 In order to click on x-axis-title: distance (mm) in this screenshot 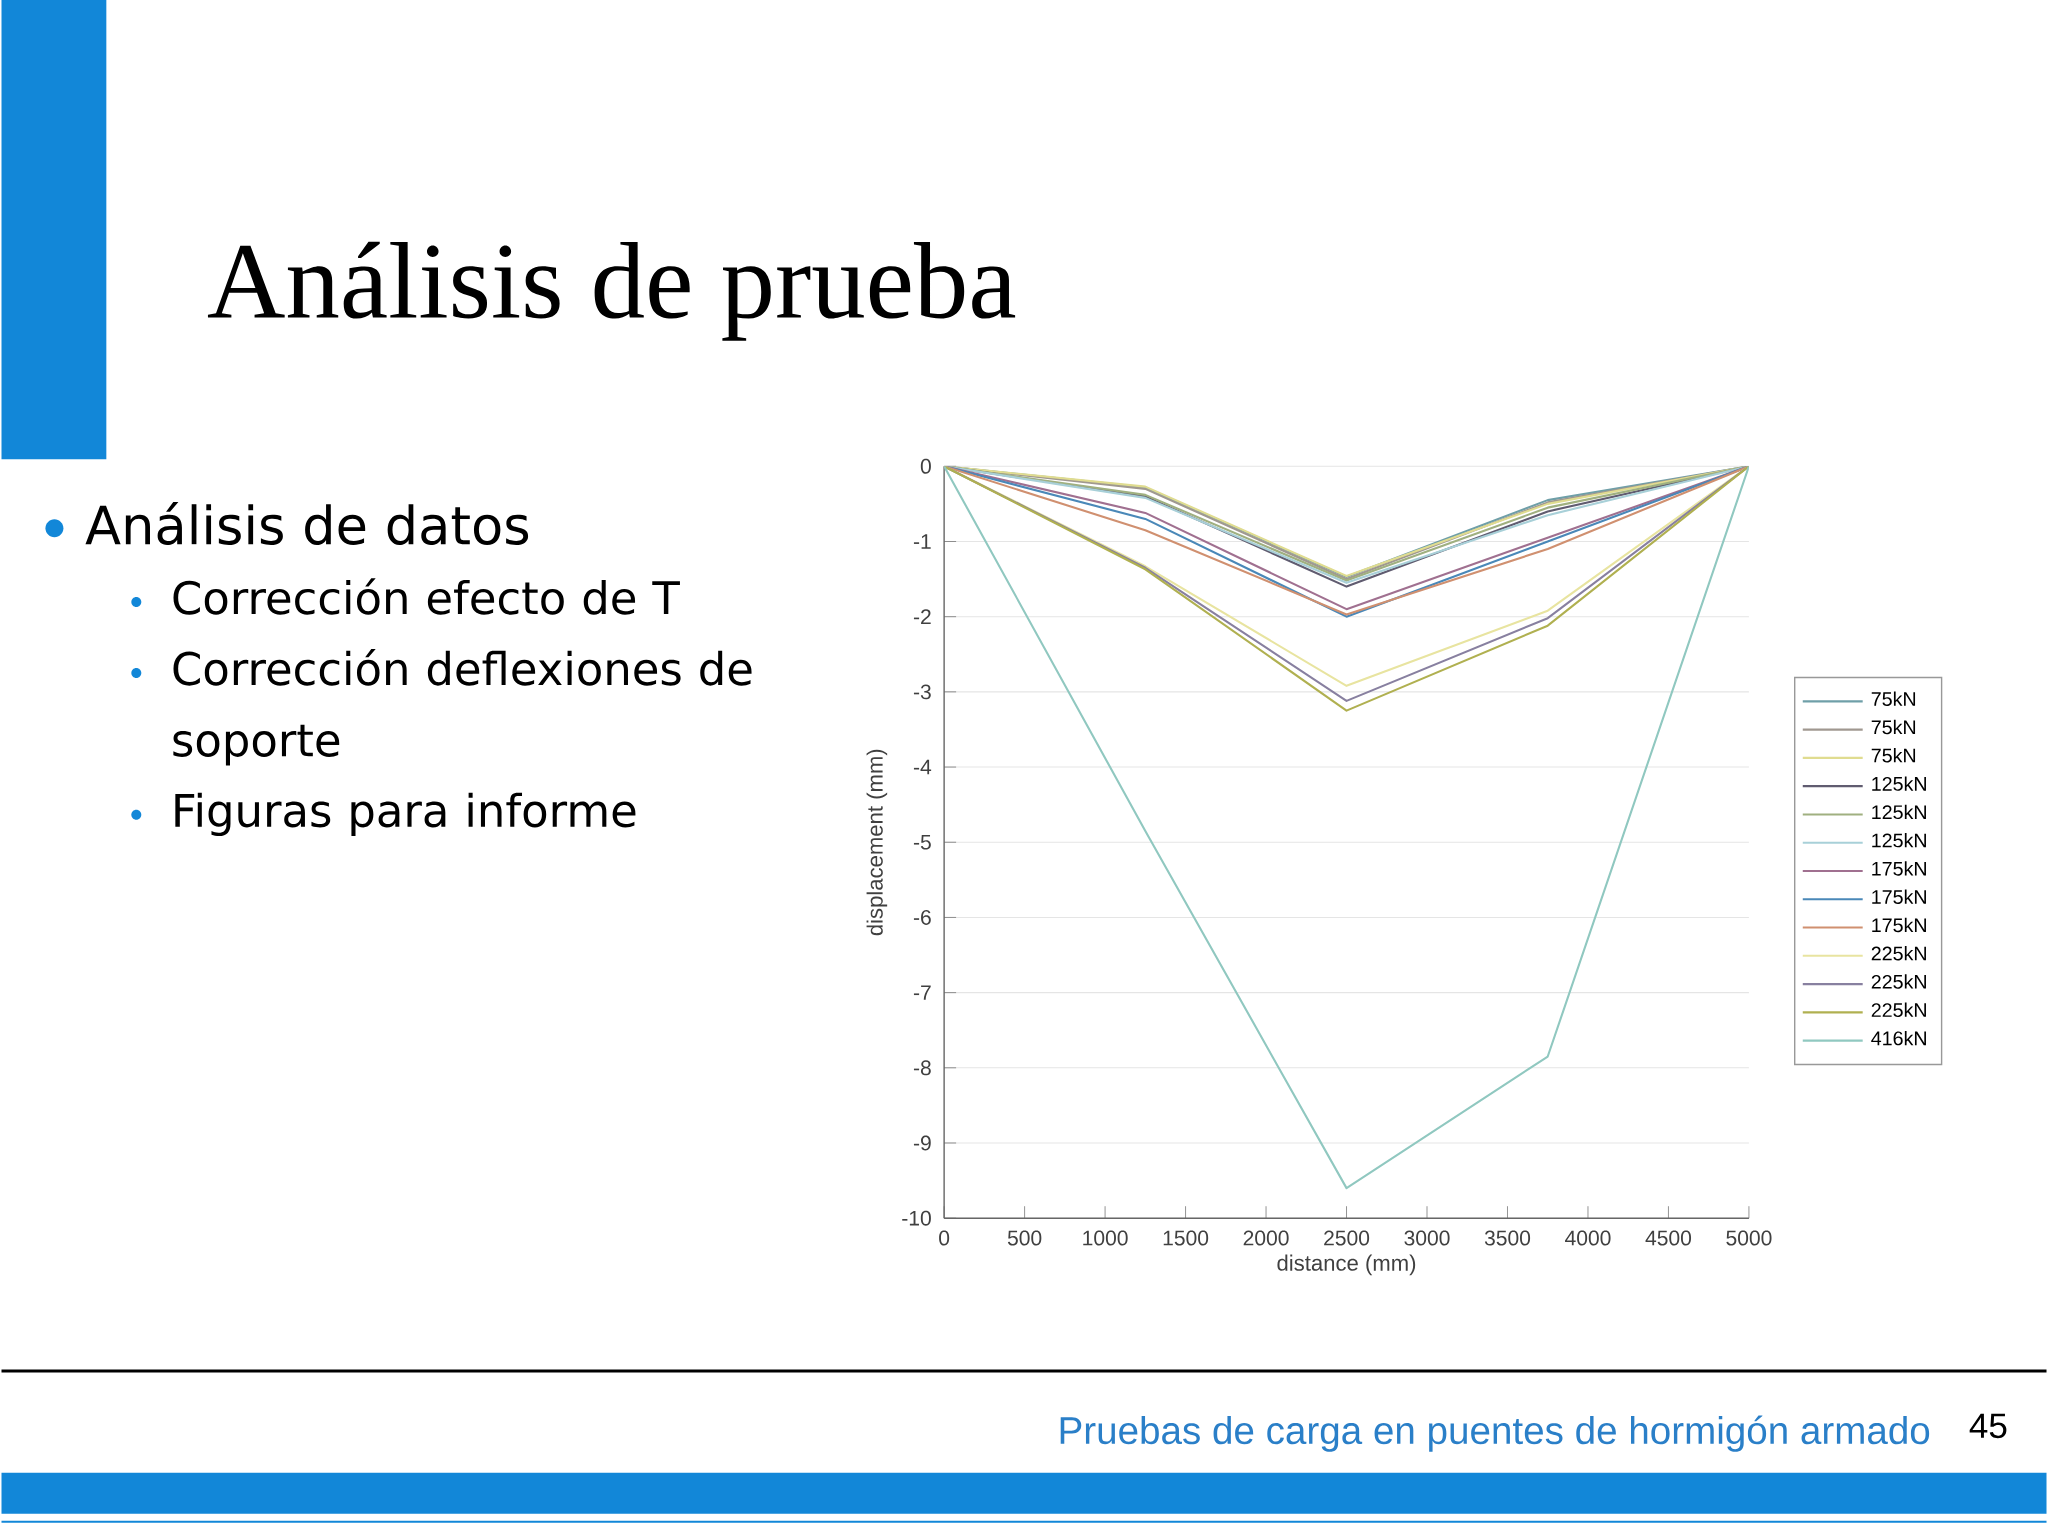, I will do `click(1346, 1265)`.